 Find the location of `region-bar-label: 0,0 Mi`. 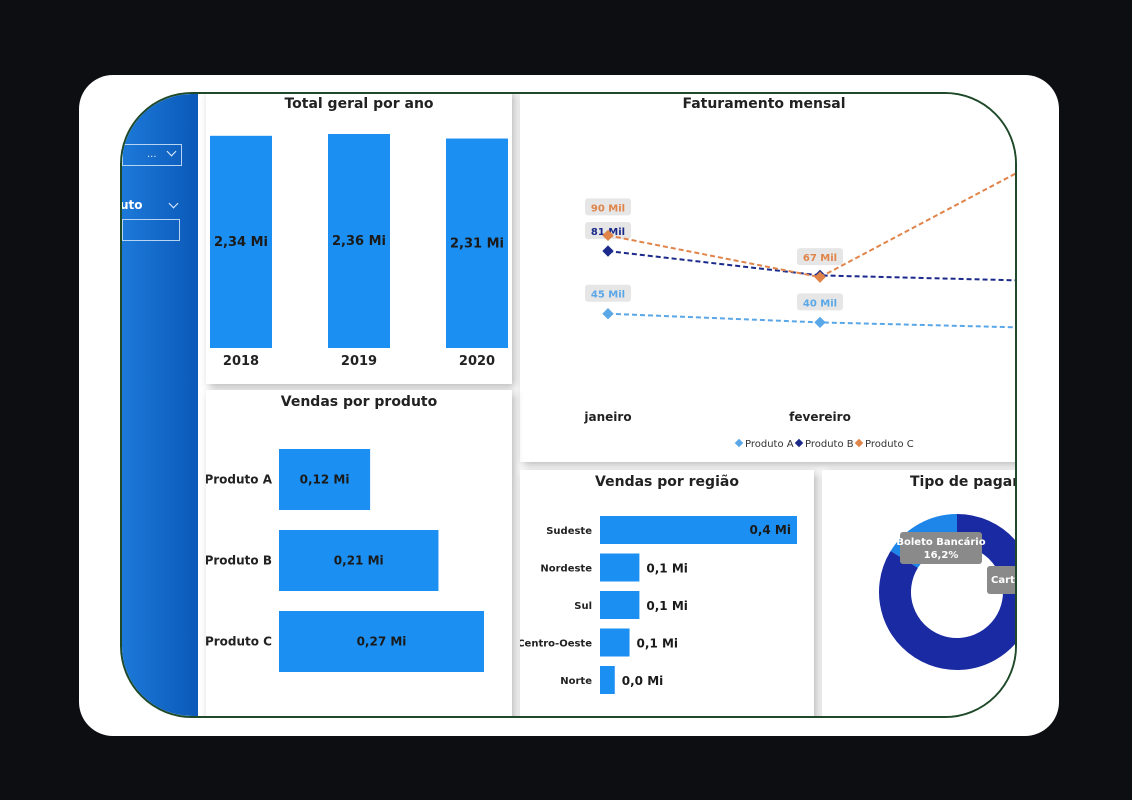

region-bar-label: 0,0 Mi is located at coordinates (643, 681).